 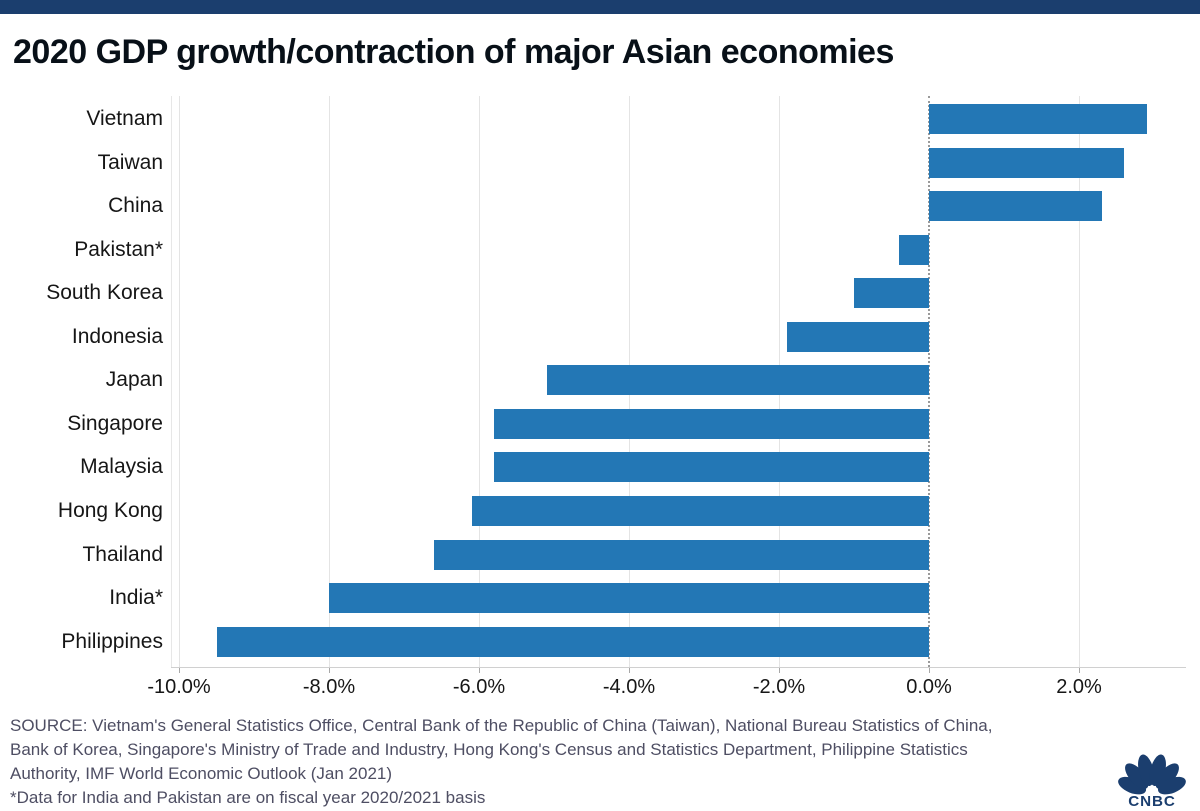 I want to click on category-label: Taiwan, so click(x=130, y=162).